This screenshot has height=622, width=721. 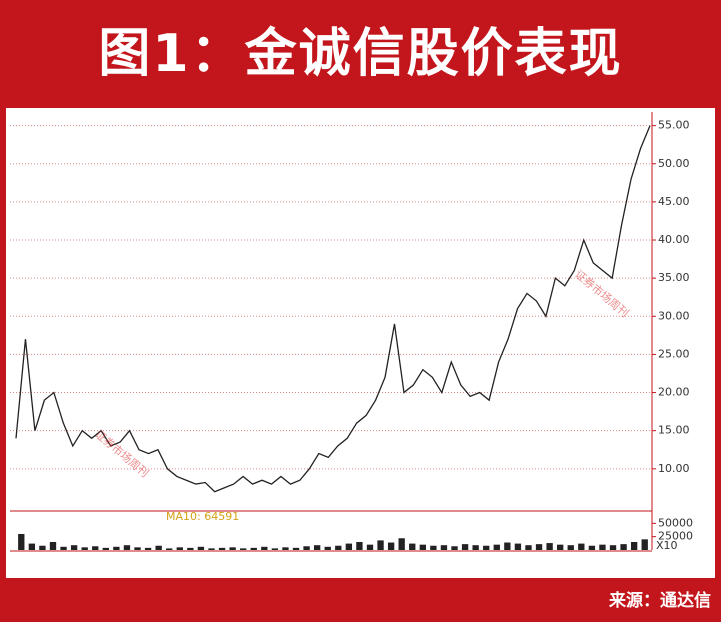 What do you see at coordinates (675, 522) in the screenshot?
I see `y-tick-label: 50000` at bounding box center [675, 522].